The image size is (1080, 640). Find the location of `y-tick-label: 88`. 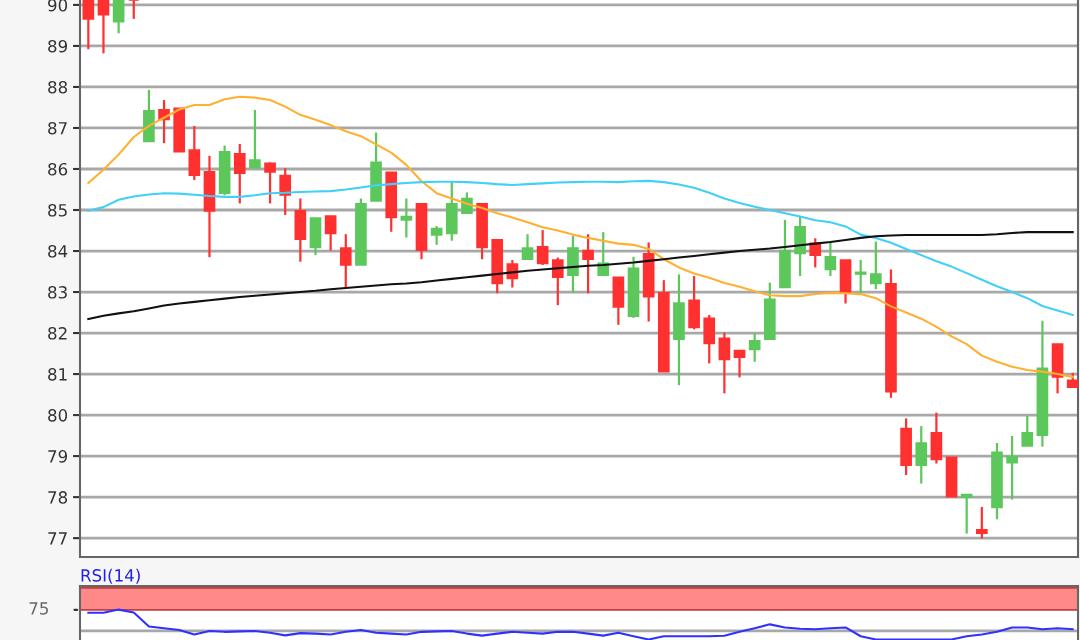

y-tick-label: 88 is located at coordinates (58, 87).